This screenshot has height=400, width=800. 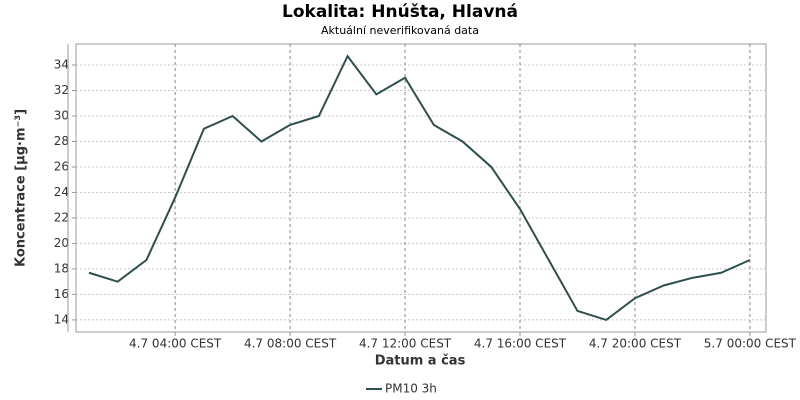 I want to click on y-axis-label: Koncentrace [µg·m⁻³], so click(x=21, y=188).